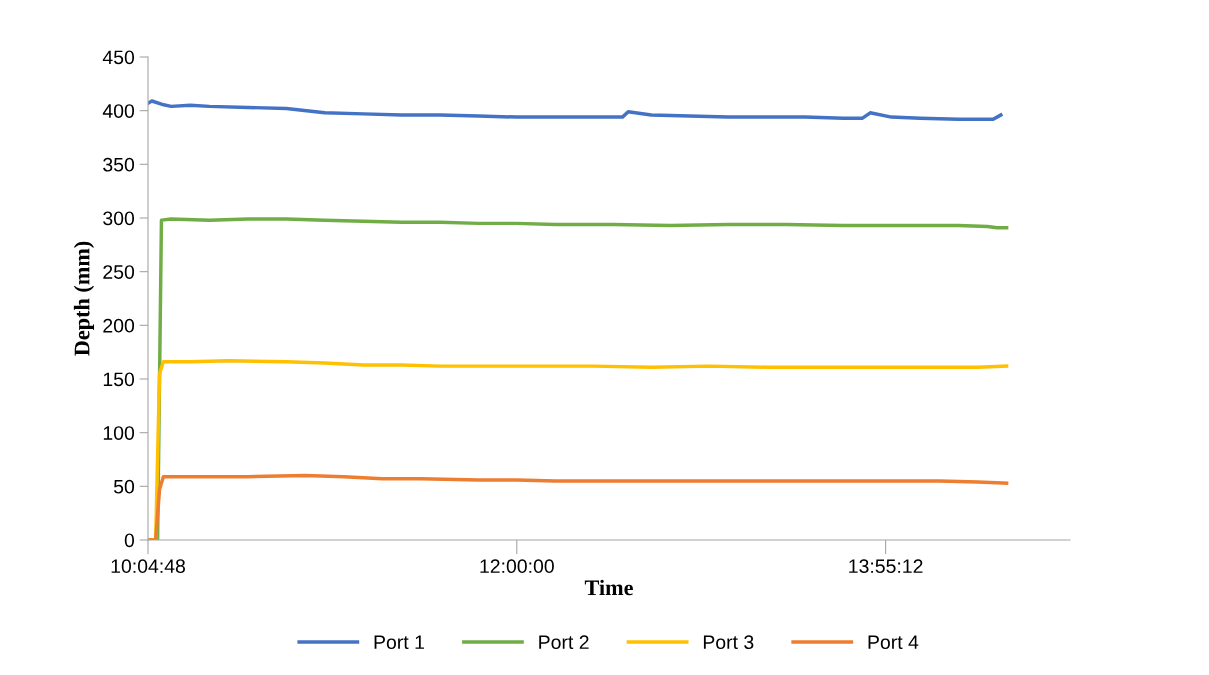  Describe the element at coordinates (124, 486) in the screenshot. I see `y-tick-label: 50` at that location.